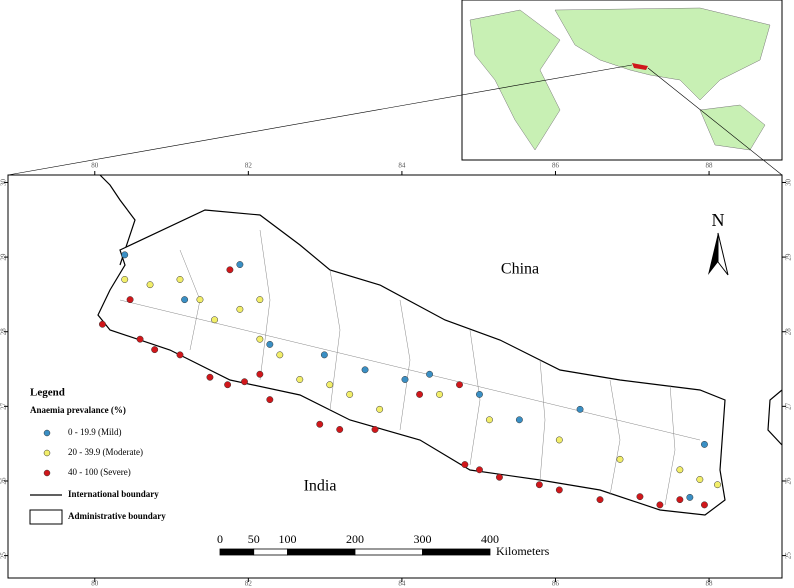  Describe the element at coordinates (662, 54) in the screenshot. I see `asia` at that location.